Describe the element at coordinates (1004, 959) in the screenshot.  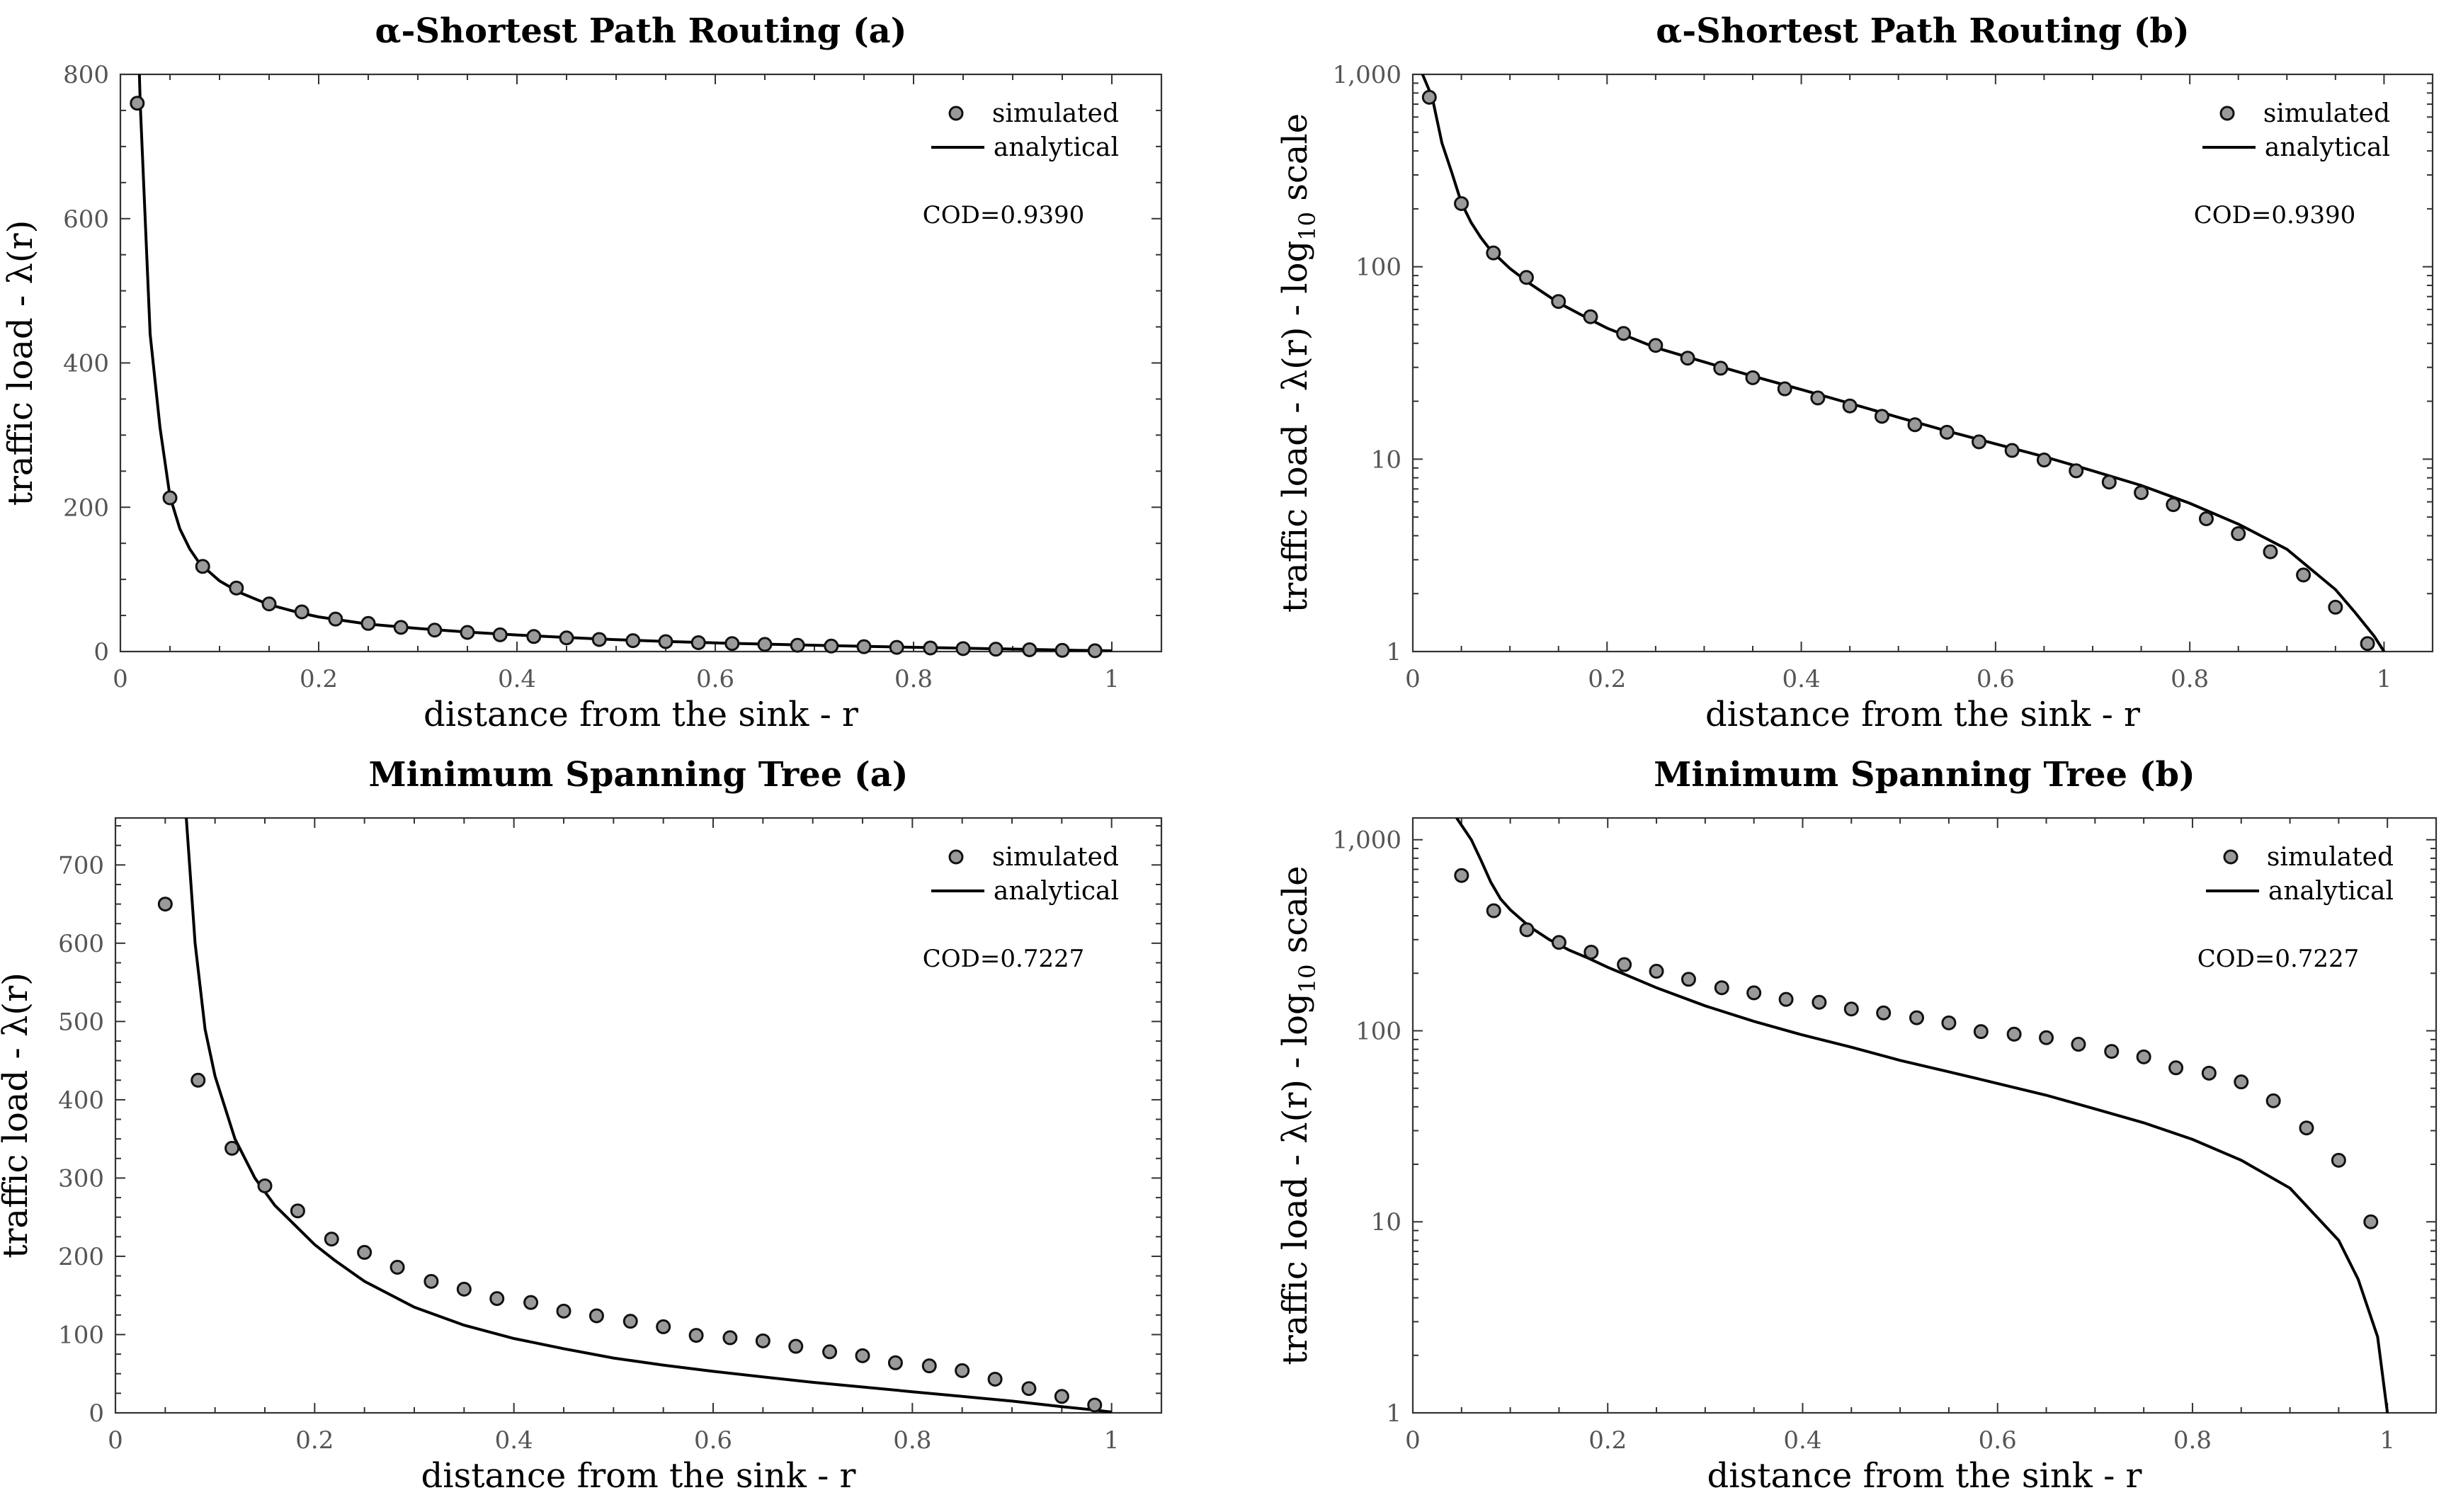
I see `cod-annotation: COD=0.7227` at that location.